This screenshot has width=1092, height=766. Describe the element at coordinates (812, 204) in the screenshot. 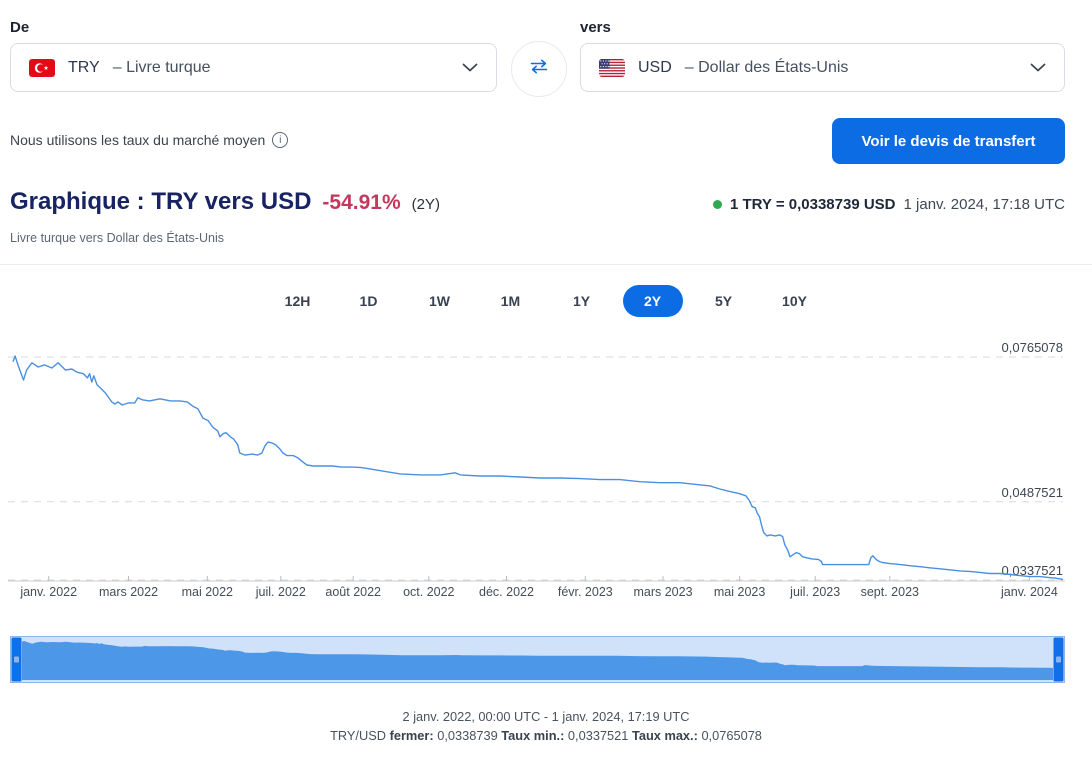

I see `rate-value: 1 TRY = 0,0338739 USD` at that location.